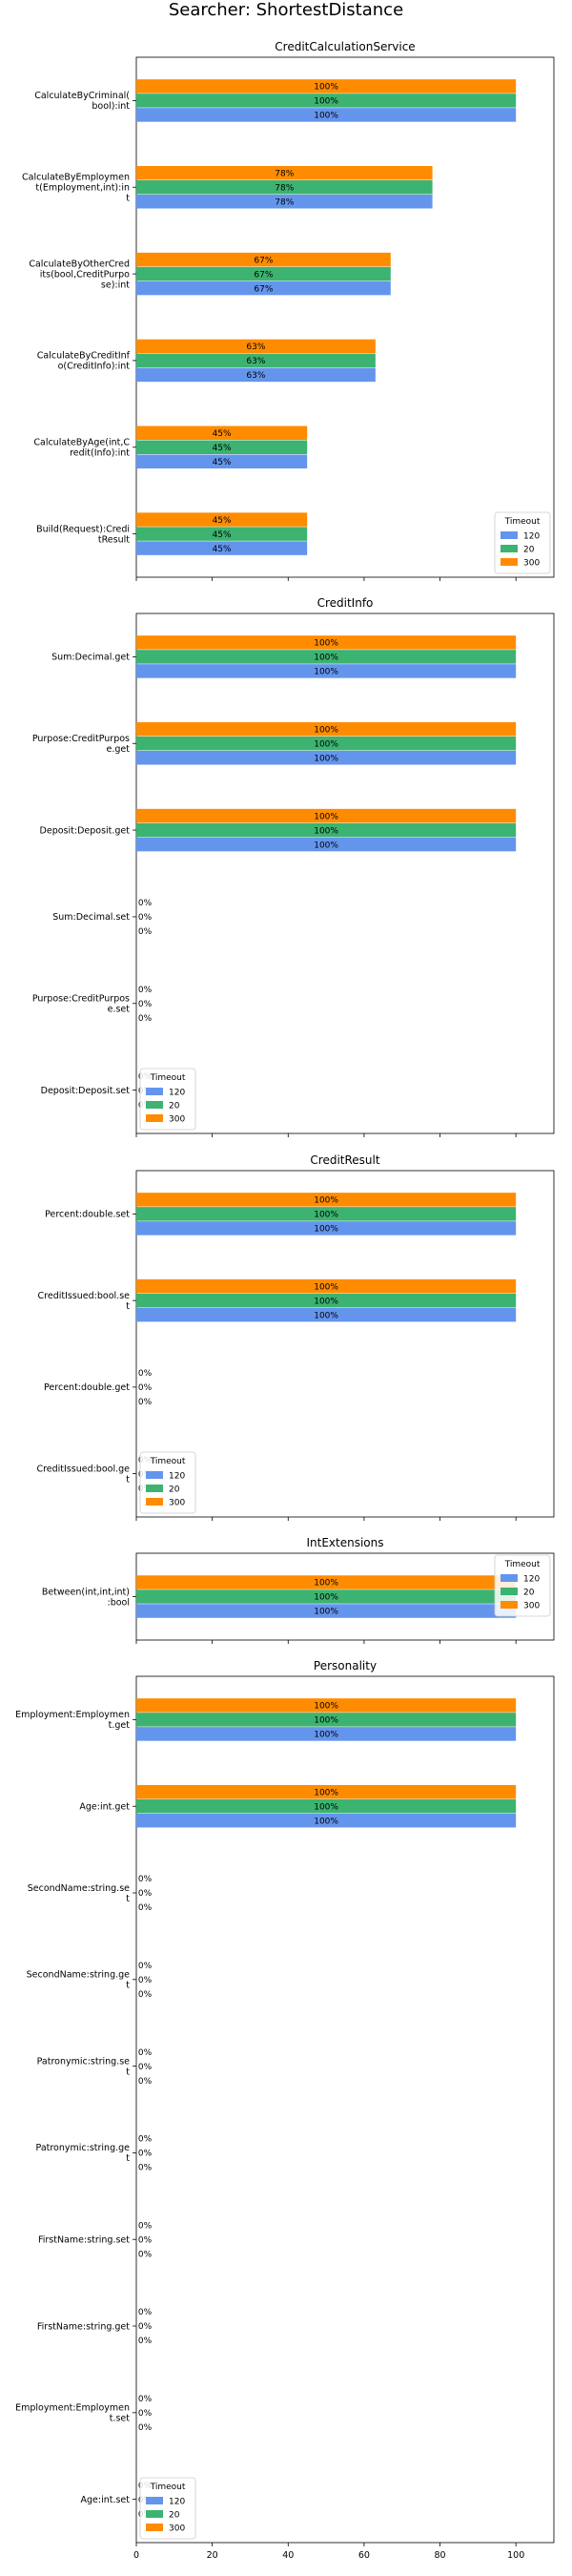 The image size is (572, 2576). I want to click on x-tick-label: 60, so click(364, 2555).